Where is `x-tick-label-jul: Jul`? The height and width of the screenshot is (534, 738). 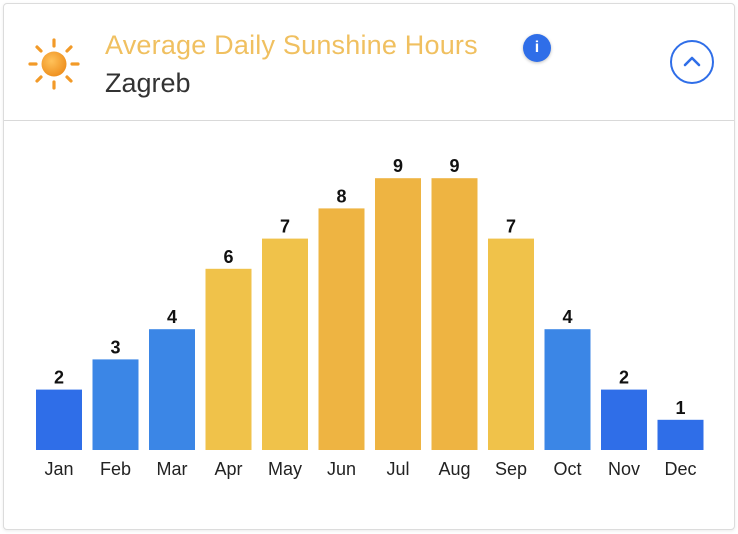 x-tick-label-jul: Jul is located at coordinates (397, 469).